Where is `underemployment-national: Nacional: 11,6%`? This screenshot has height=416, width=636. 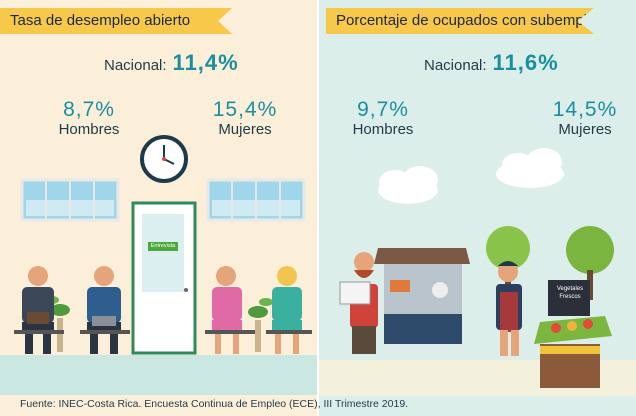
underemployment-national: Nacional: 11,6% is located at coordinates (491, 63).